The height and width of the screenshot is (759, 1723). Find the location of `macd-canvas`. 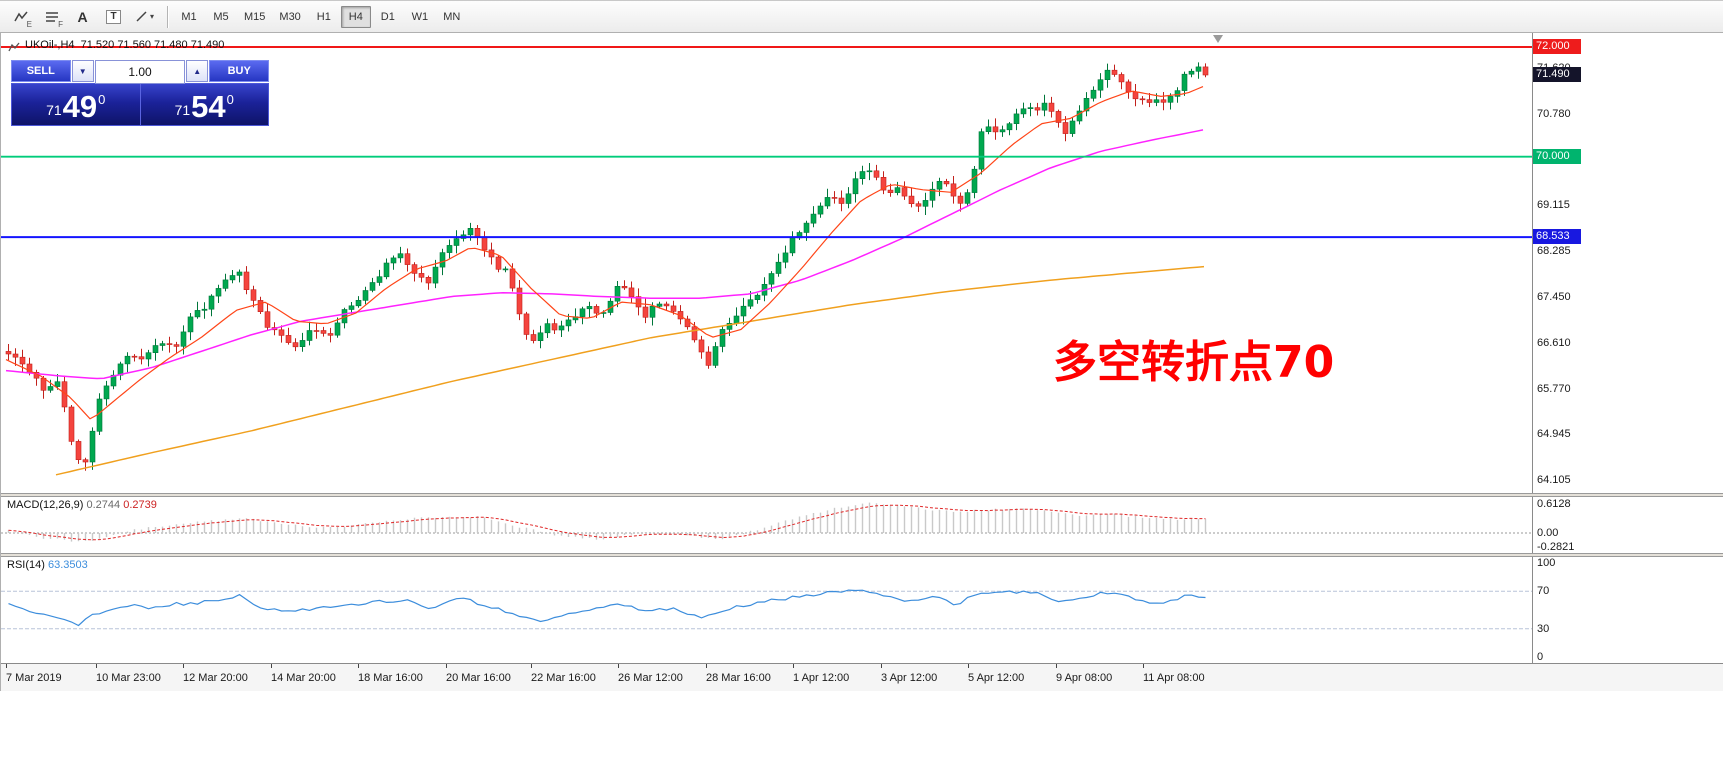

macd-canvas is located at coordinates (766, 522).